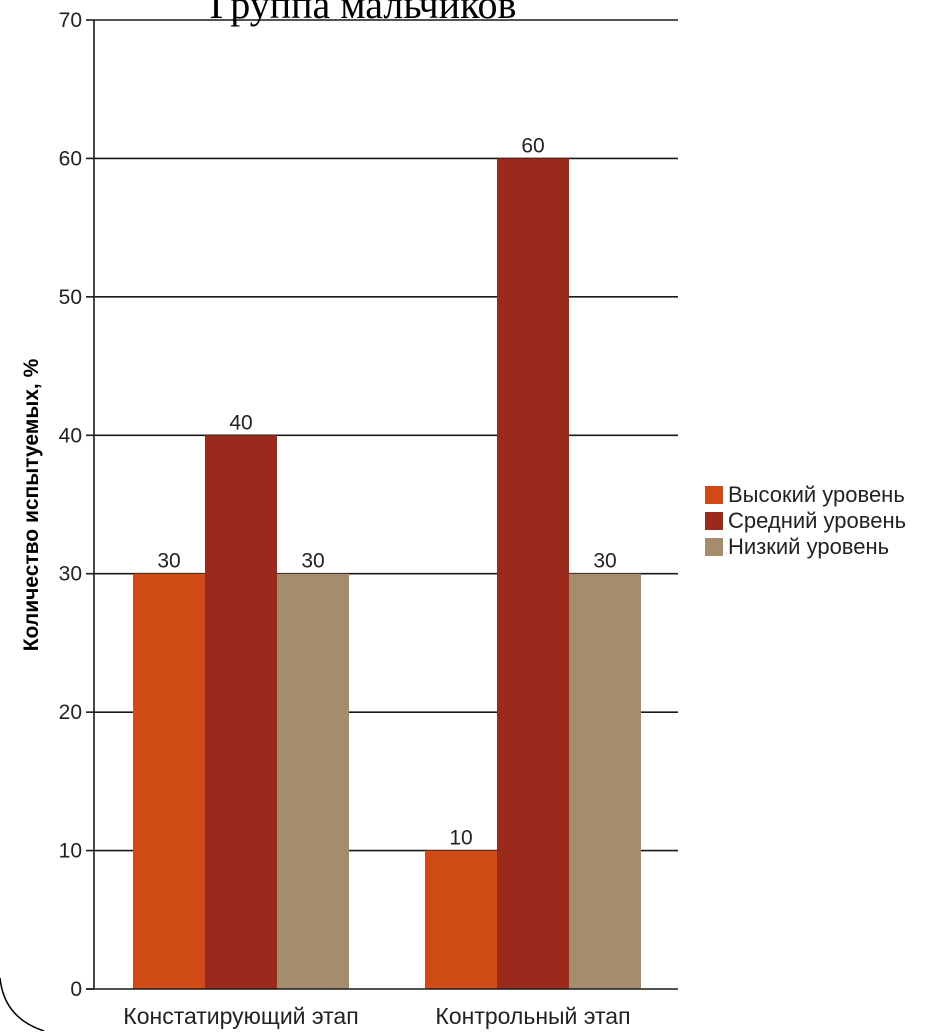 The image size is (949, 1036). I want to click on x-tick-label: Контрольный этап, so click(532, 1016).